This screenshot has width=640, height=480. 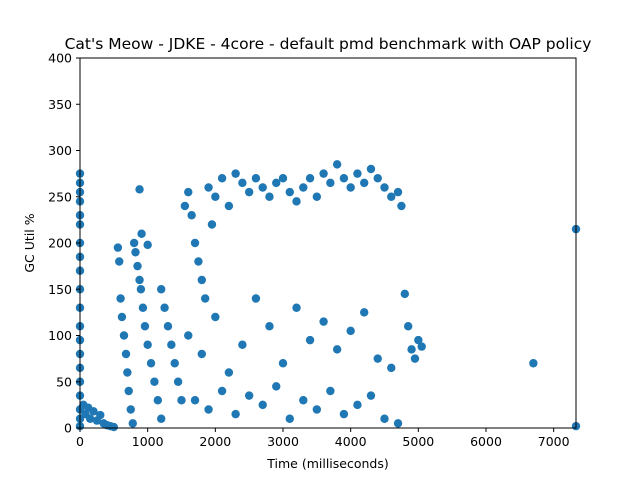 What do you see at coordinates (418, 441) in the screenshot?
I see `x-tick-label: 5000` at bounding box center [418, 441].